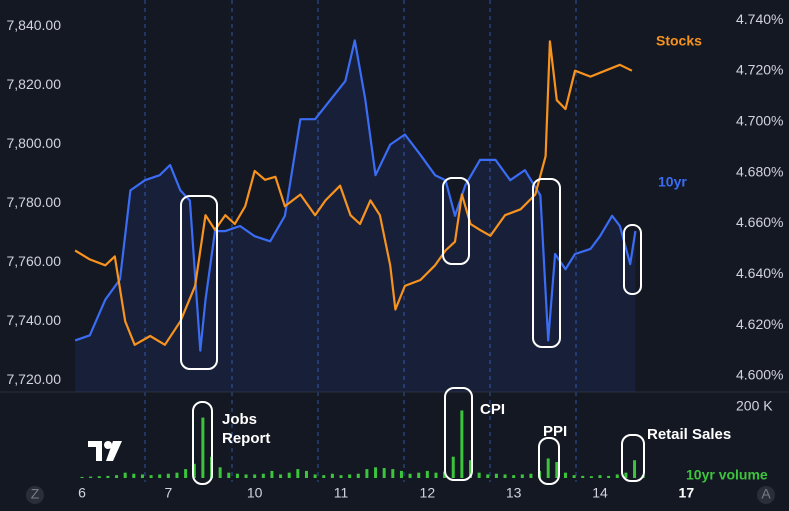  I want to click on y2-tick-label: 4.680%, so click(759, 171).